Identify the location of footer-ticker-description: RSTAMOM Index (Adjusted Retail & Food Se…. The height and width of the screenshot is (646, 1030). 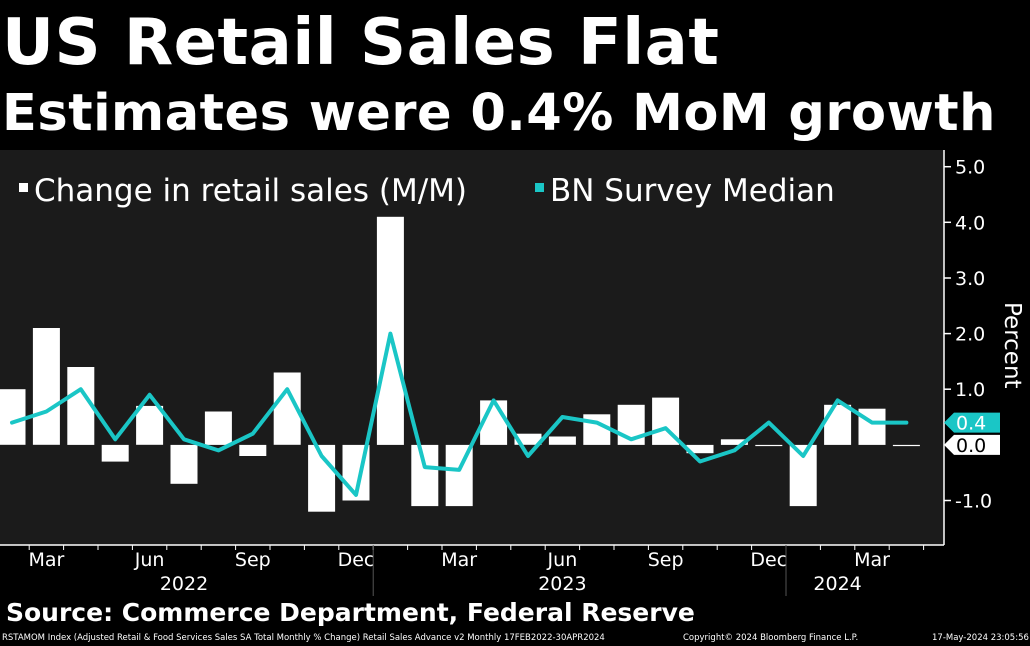
(303, 638).